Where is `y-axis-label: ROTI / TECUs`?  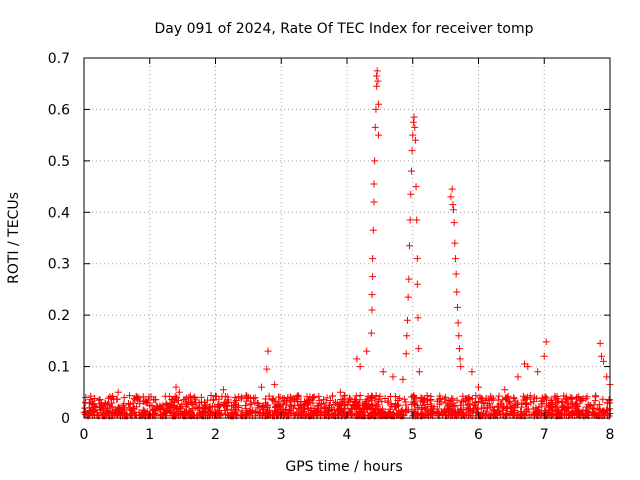
y-axis-label: ROTI / TECUs is located at coordinates (14, 238).